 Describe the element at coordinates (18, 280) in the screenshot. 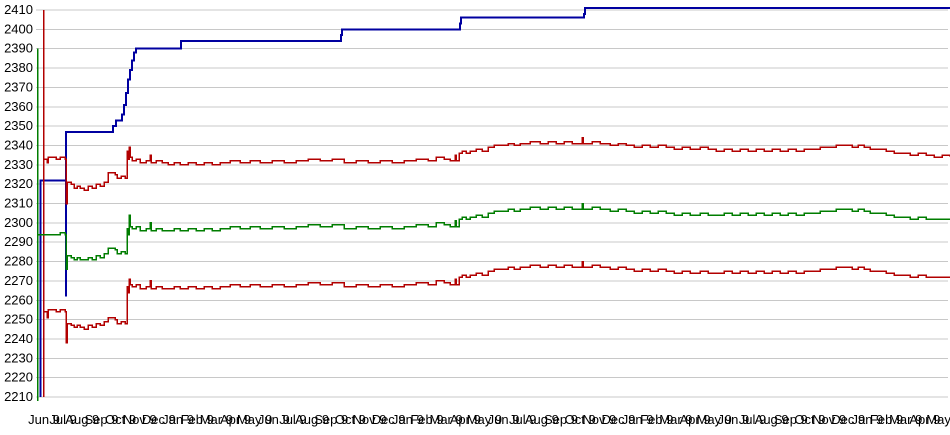

I see `y-axis-tick-label: 2270` at that location.